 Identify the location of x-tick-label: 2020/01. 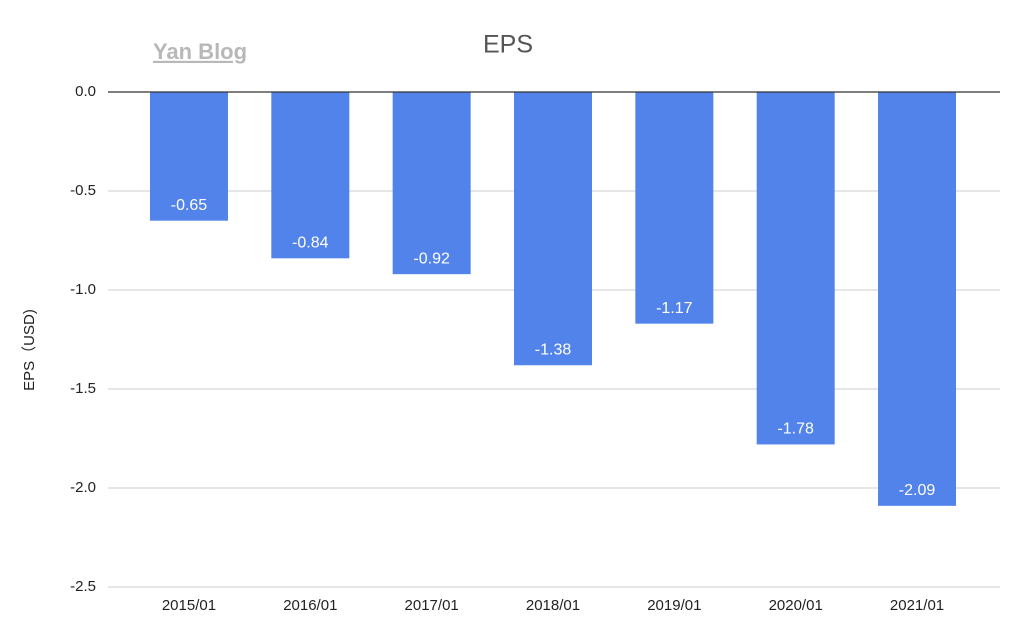
(796, 605).